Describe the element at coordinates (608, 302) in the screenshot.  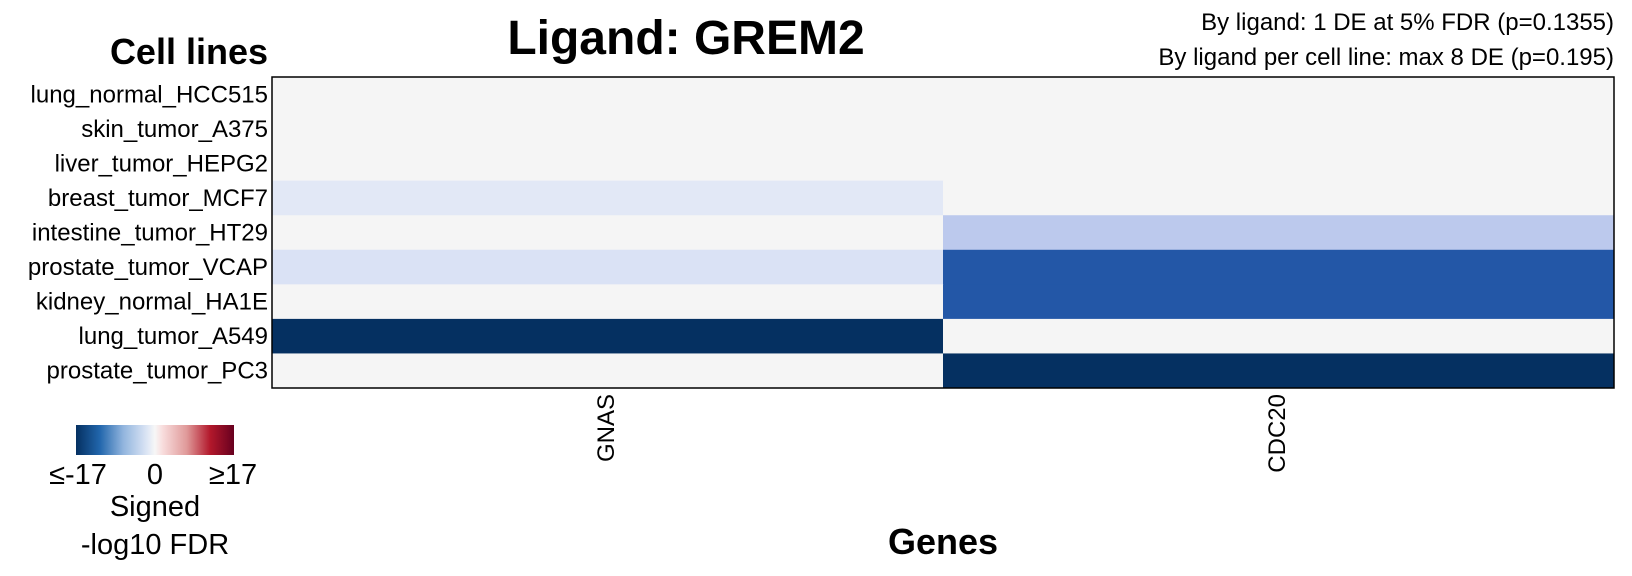
I see `heatmap-cell-kidney_normal_HA1E-GNAS` at that location.